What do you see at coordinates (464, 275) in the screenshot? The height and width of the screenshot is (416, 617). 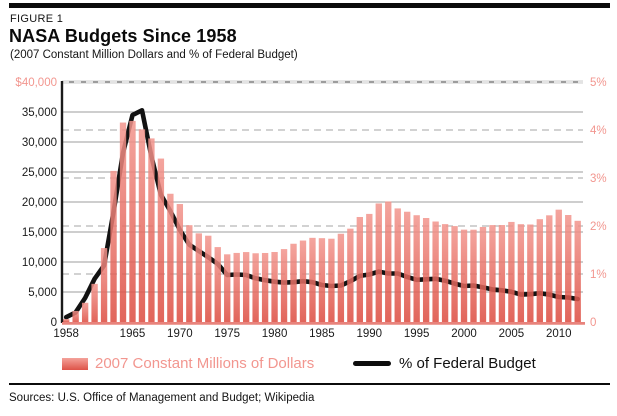 I see `budget-bar-2000` at bounding box center [464, 275].